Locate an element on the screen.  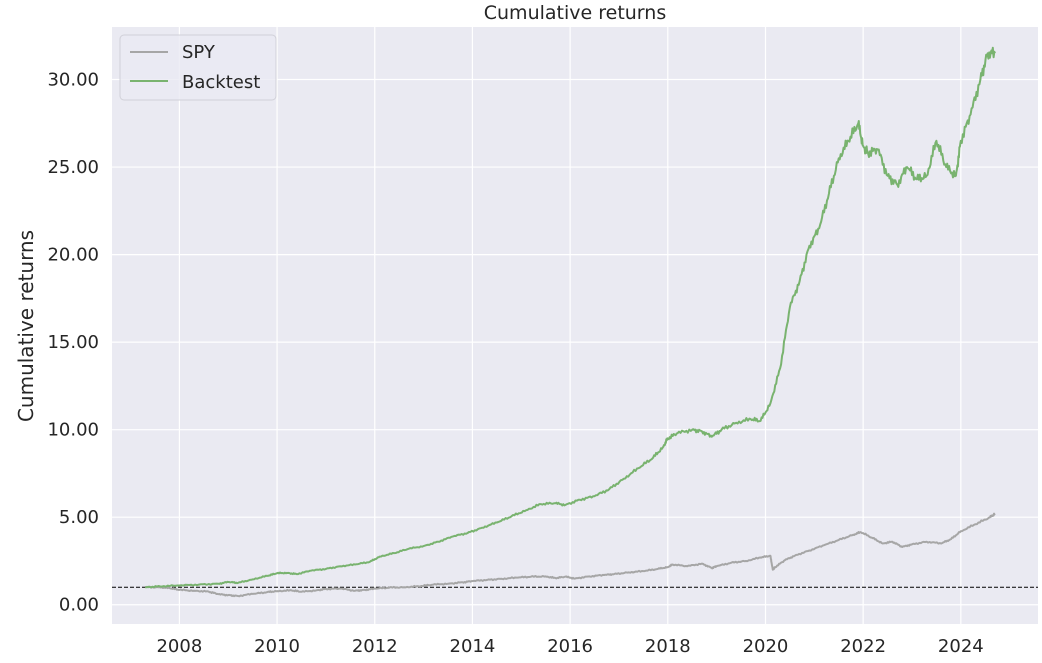
legend-label-spy: SPY is located at coordinates (199, 52).